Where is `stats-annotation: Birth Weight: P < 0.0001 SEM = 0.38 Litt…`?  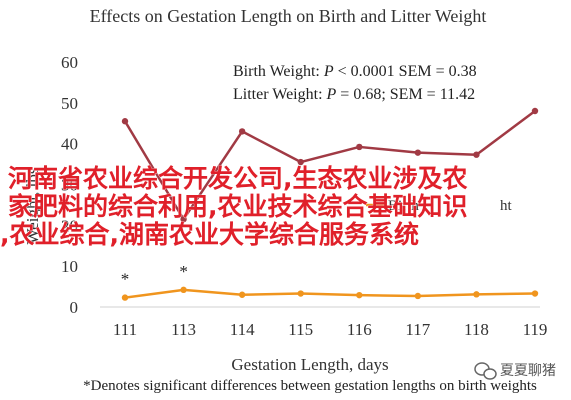
stats-annotation: Birth Weight: P < 0.0001 SEM = 0.38 Litt… is located at coordinates (355, 83).